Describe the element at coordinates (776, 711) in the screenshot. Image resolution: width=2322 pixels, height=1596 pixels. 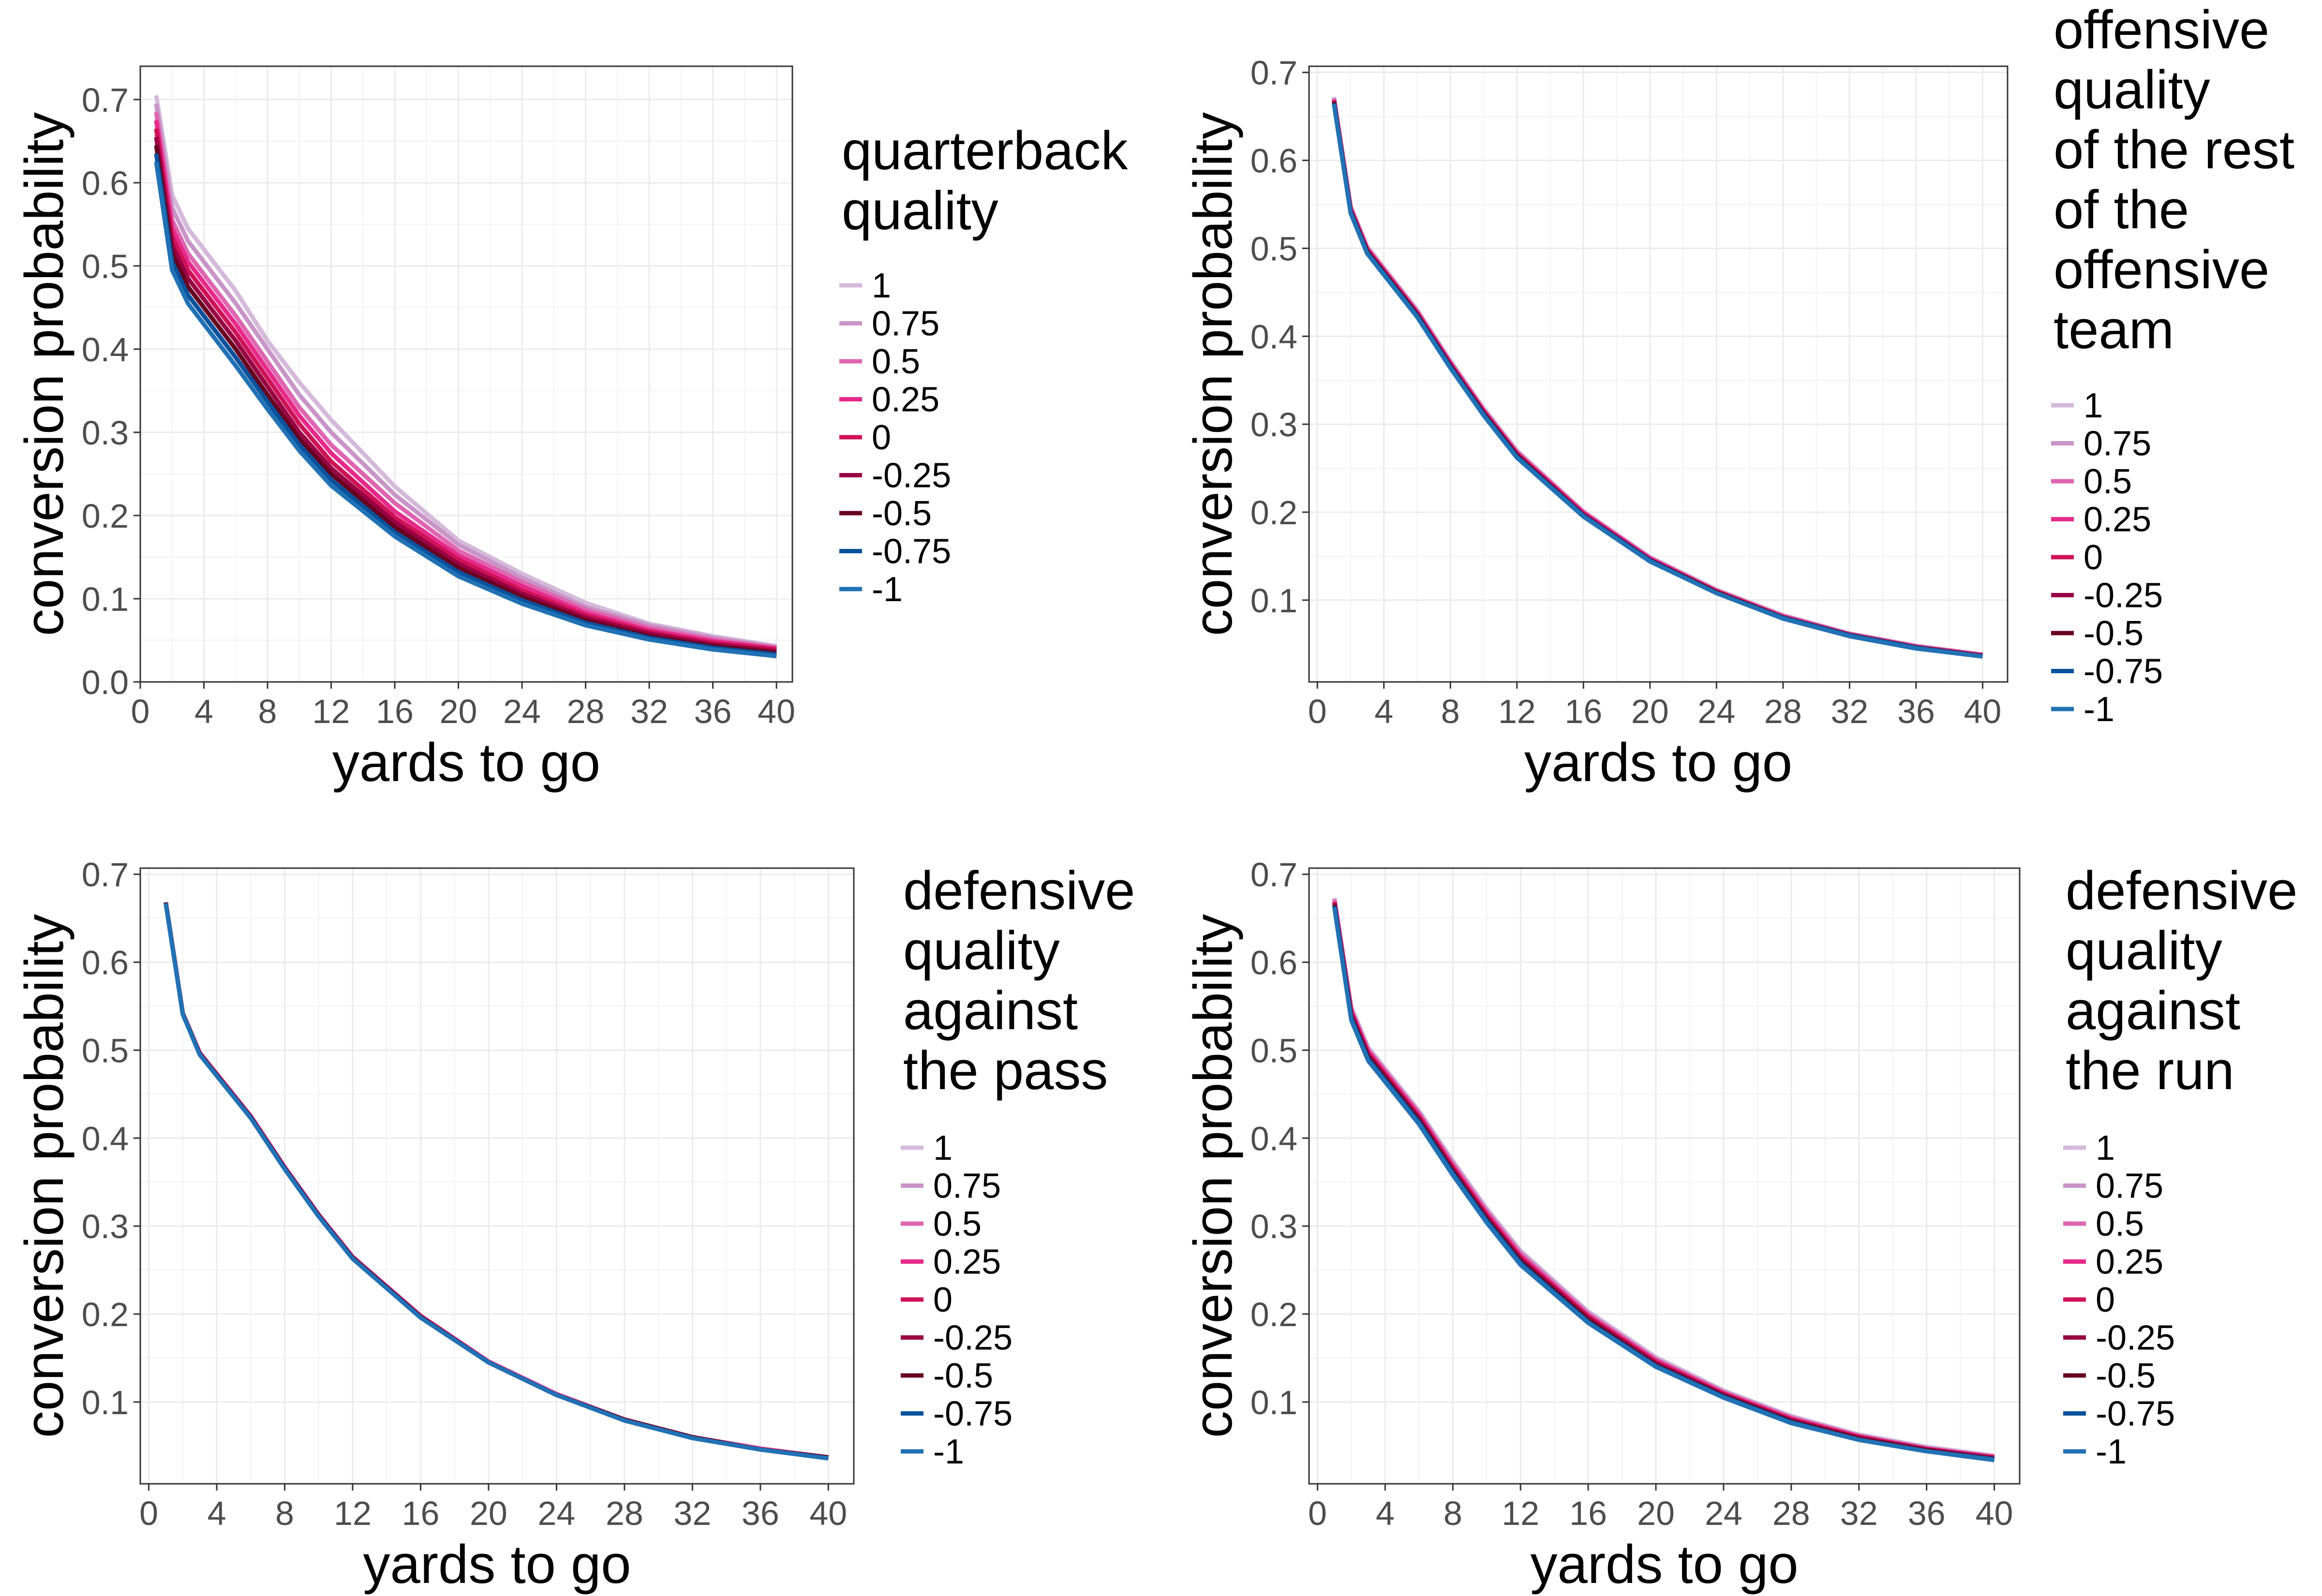
I see `panel-1-x-tick-label: 40` at that location.